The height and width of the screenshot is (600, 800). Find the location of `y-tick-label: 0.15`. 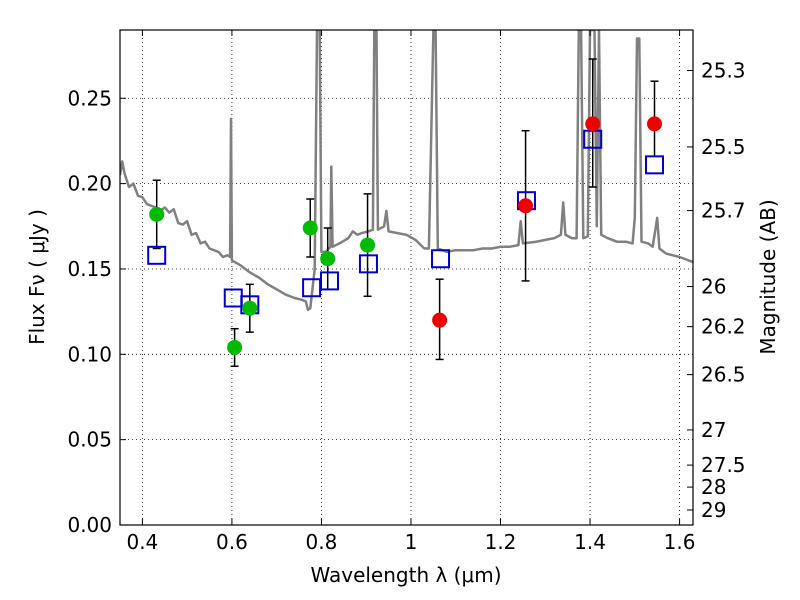

y-tick-label: 0.15 is located at coordinates (89, 269).